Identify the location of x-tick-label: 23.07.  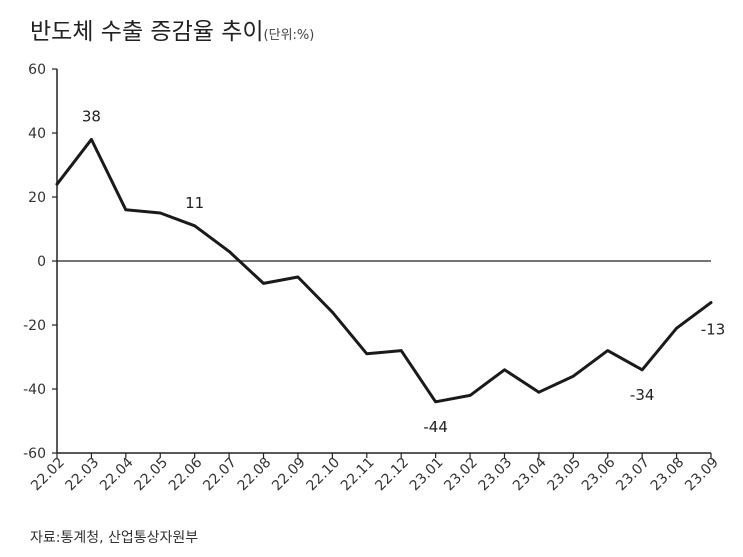
(633, 475).